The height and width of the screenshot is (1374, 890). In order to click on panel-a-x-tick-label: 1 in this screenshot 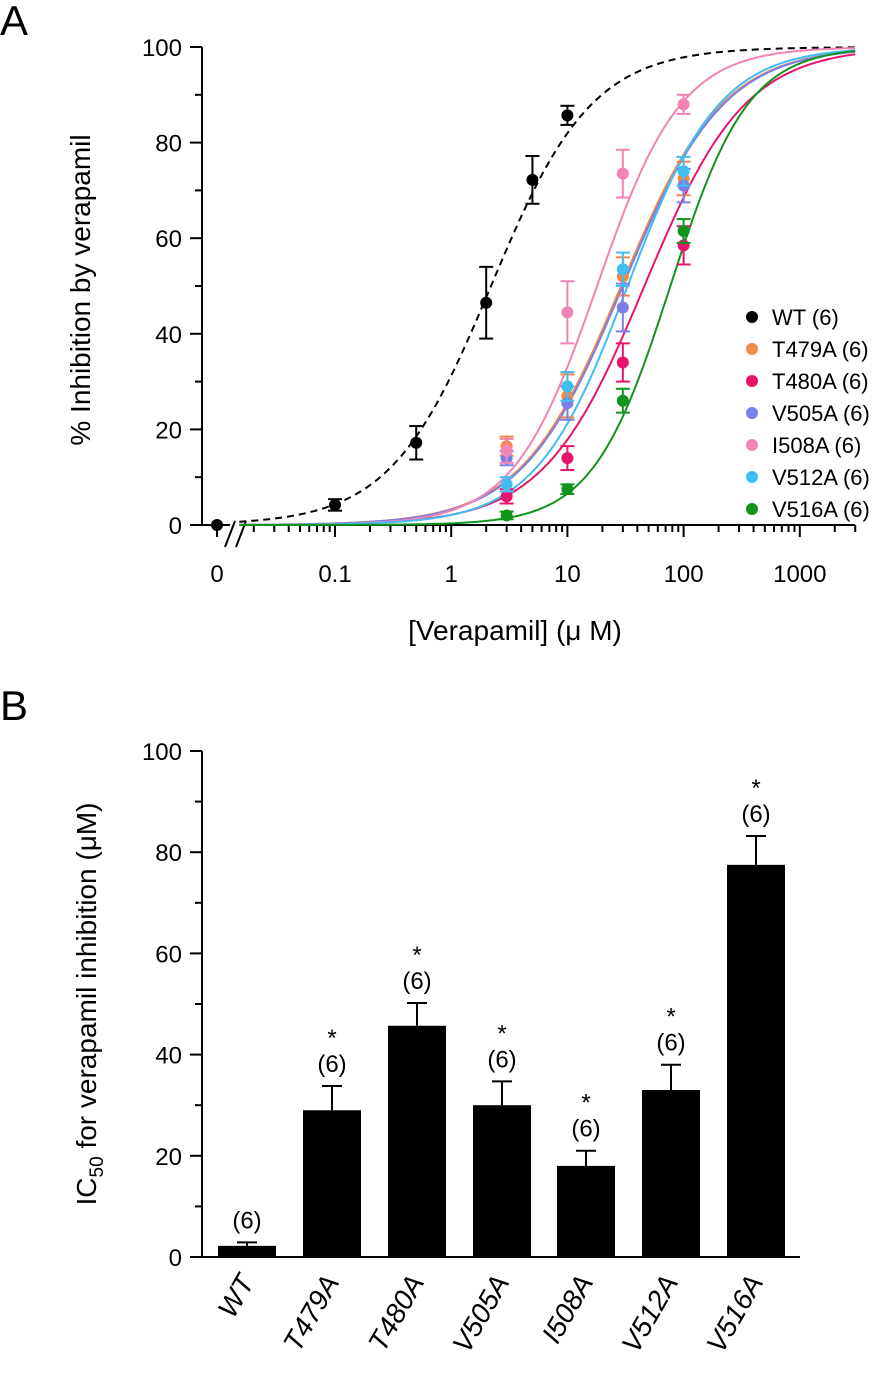, I will do `click(451, 574)`.